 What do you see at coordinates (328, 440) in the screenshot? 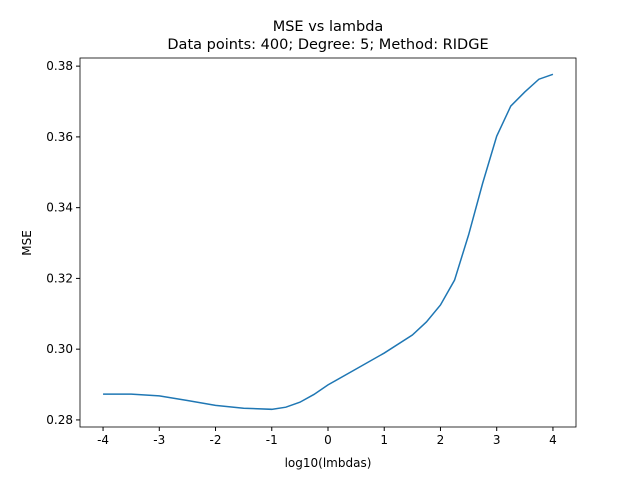
I see `x-tick-label: 0` at bounding box center [328, 440].